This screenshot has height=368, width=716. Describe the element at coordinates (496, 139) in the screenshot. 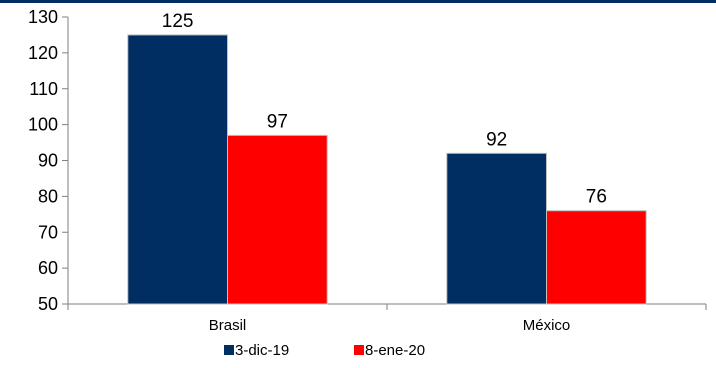

I see `data-label-mexico-3-dic-19: 92` at that location.